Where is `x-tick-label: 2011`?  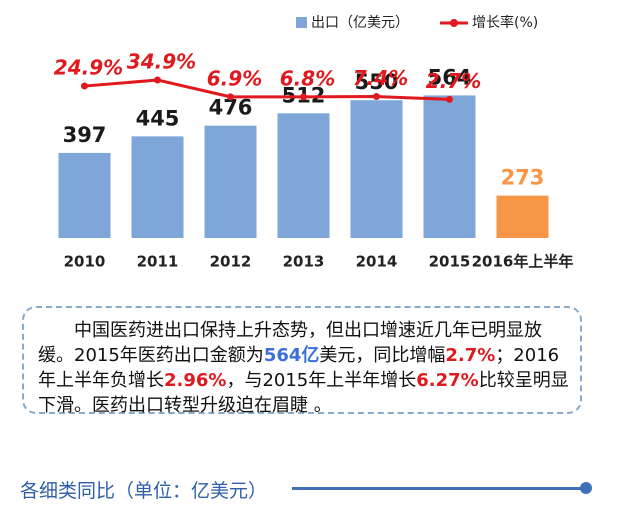
x-tick-label: 2011 is located at coordinates (158, 262).